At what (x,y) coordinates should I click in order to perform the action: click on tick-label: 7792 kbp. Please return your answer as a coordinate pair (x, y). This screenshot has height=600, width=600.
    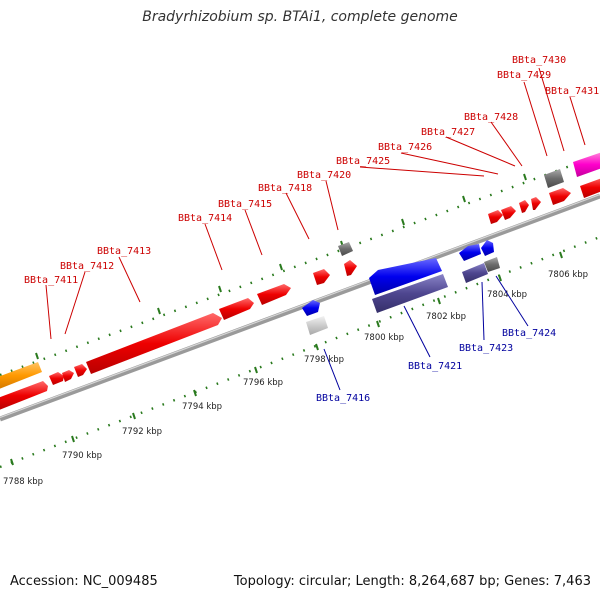
    Looking at the image, I should click on (142, 432).